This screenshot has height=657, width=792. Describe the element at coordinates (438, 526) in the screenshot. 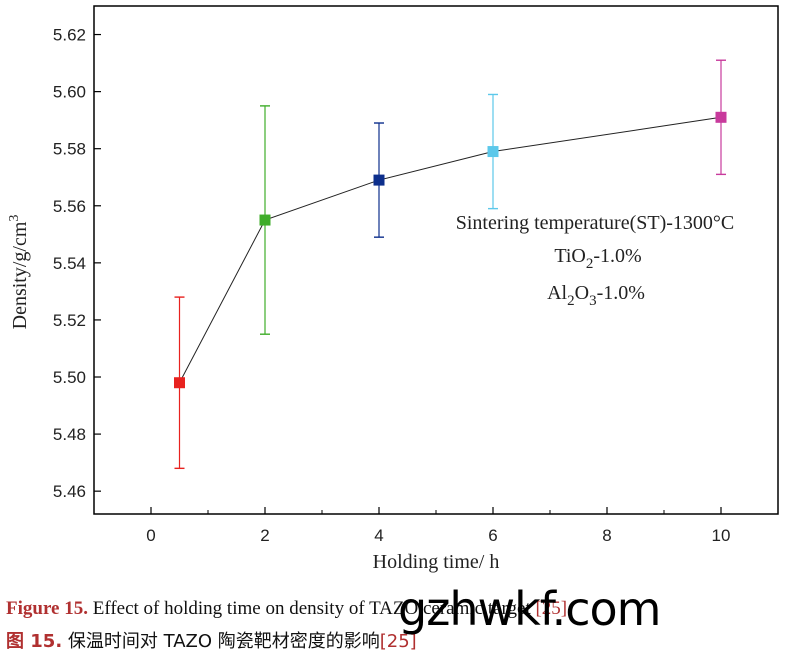

I see `x-axis-ticks: 0 2 4 6 8 10` at that location.